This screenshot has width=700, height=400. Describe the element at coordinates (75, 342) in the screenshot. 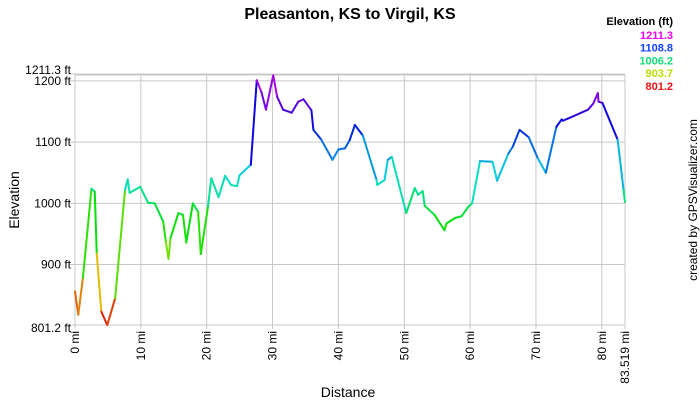

I see `x-tick-label: 0 mi` at that location.